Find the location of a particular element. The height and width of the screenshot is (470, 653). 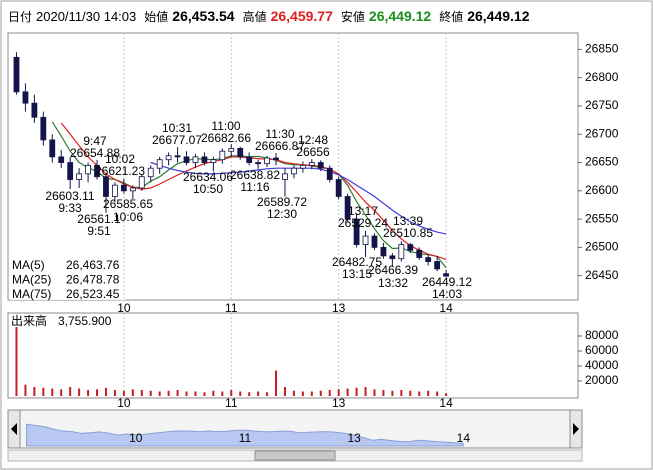

volume-title: 出来高 is located at coordinates (29, 320).